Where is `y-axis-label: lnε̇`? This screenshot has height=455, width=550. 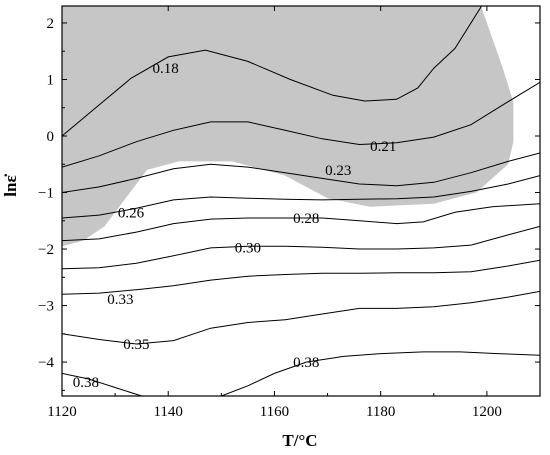 y-axis-label: lnε̇ is located at coordinates (10, 184).